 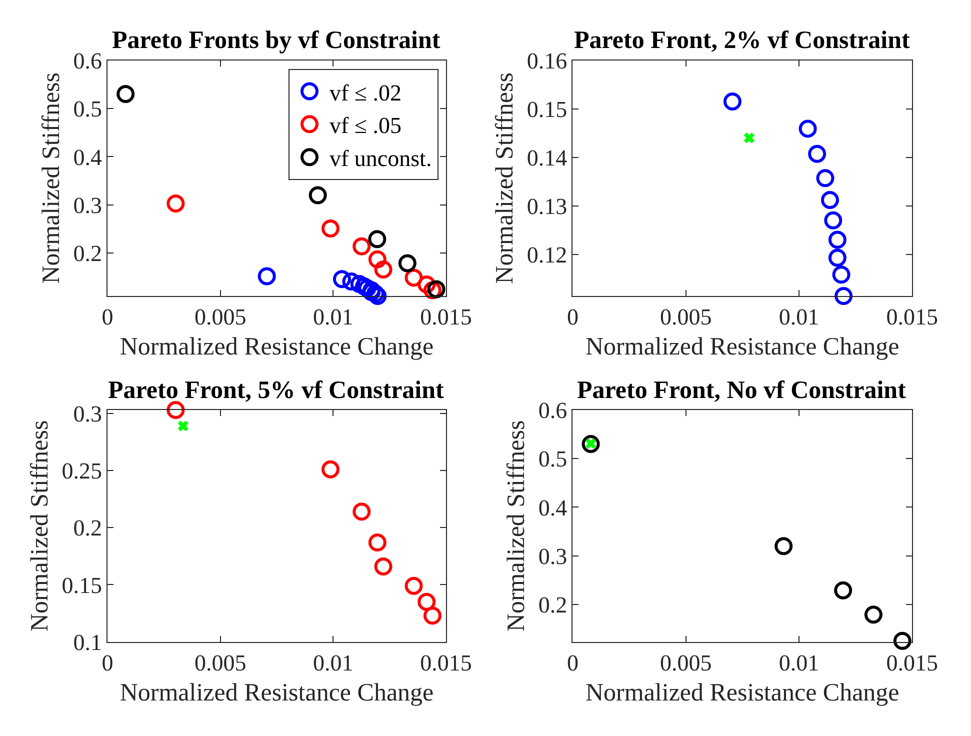 What do you see at coordinates (547, 255) in the screenshot?
I see `y-tick-label: 0.12` at bounding box center [547, 255].